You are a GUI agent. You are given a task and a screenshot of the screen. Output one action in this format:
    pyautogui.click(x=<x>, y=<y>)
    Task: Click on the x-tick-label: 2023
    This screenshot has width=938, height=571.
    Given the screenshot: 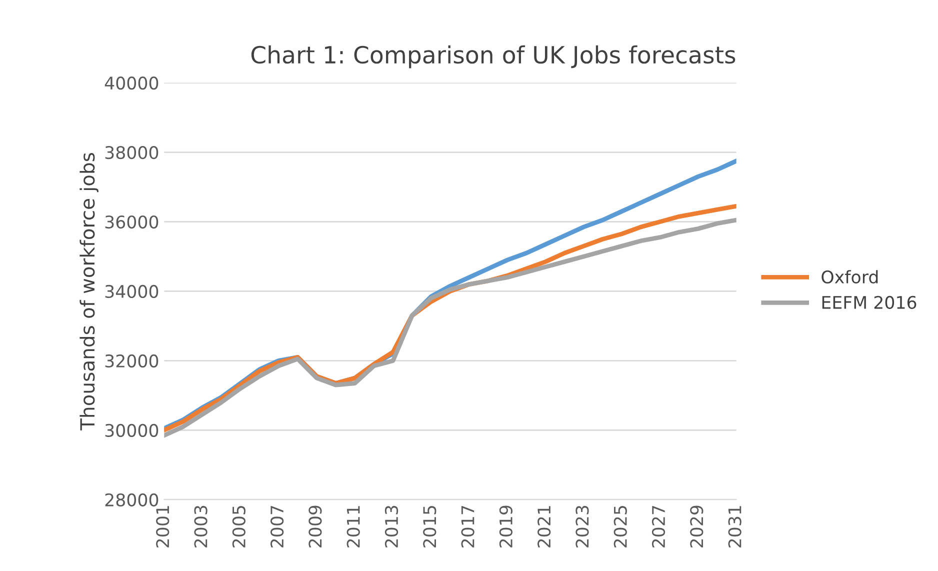 What is the action you would take?
    pyautogui.click(x=582, y=527)
    